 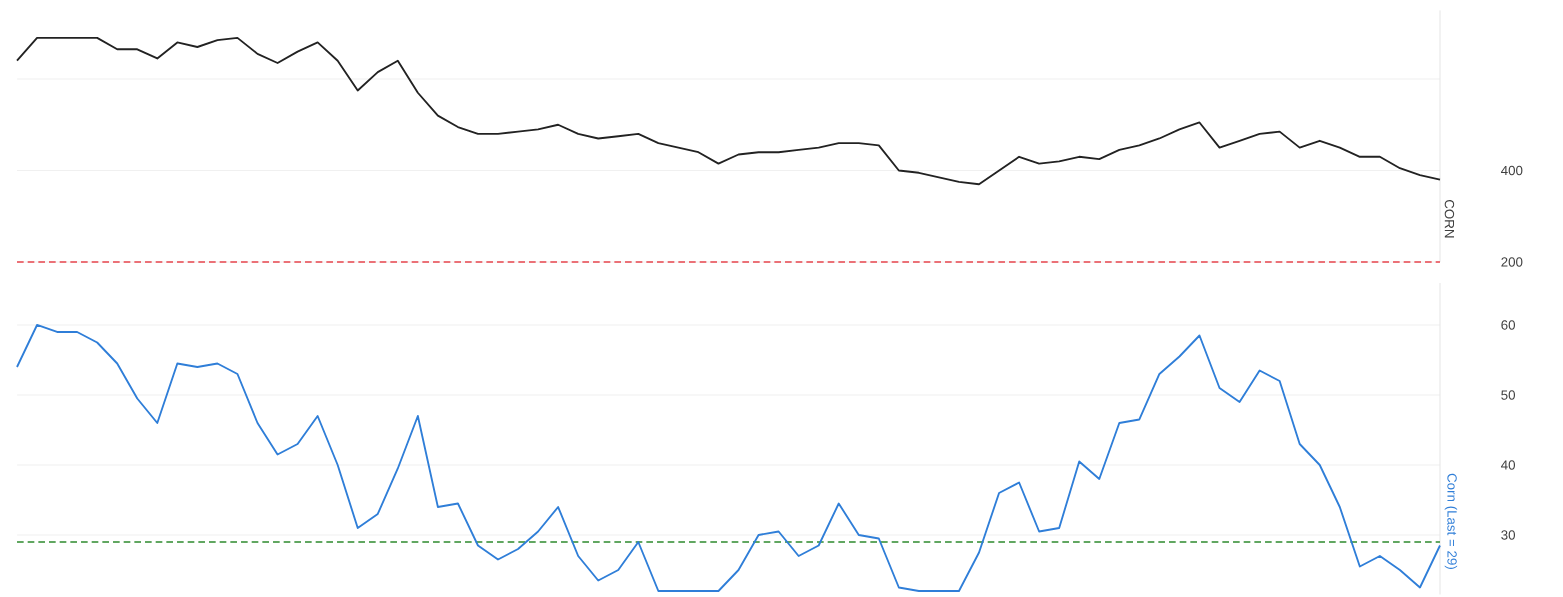 What do you see at coordinates (1508, 395) in the screenshot?
I see `y-tick-label: 50` at bounding box center [1508, 395].